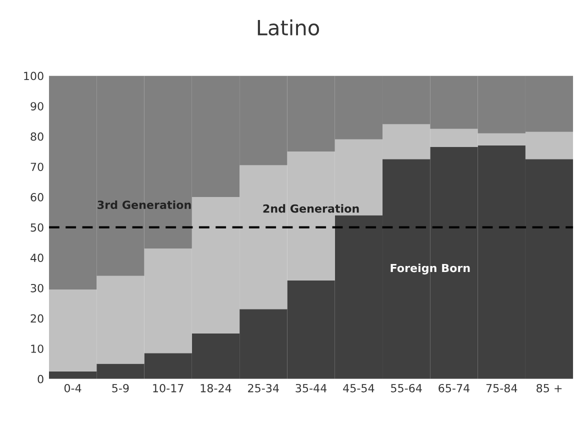 This screenshot has width=576, height=421. What do you see at coordinates (37, 167) in the screenshot?
I see `y-tick-label: 70` at bounding box center [37, 167].